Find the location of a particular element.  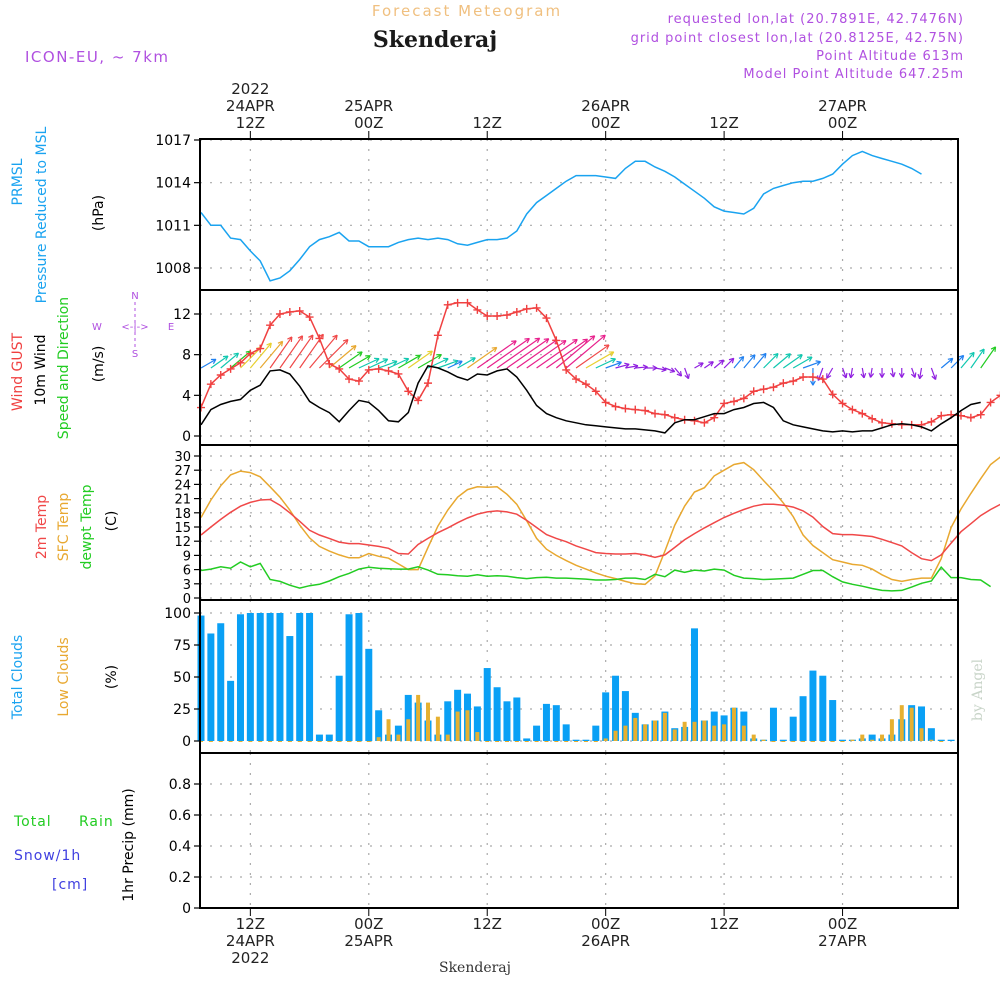

x-tick-label-top: 25APR is located at coordinates (368, 106).